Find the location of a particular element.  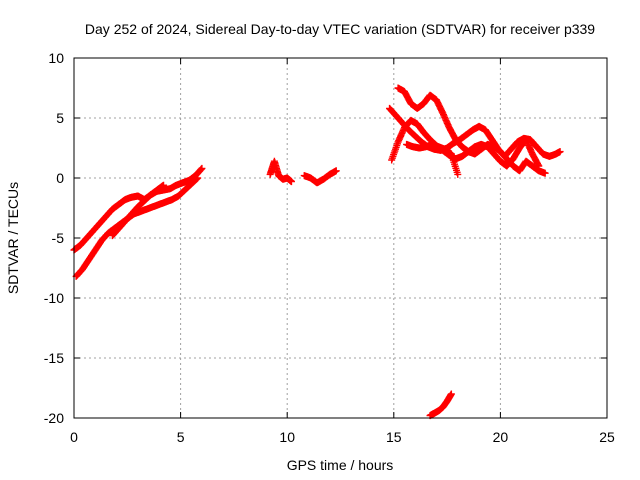

x-tick-label: 0 is located at coordinates (74, 437).